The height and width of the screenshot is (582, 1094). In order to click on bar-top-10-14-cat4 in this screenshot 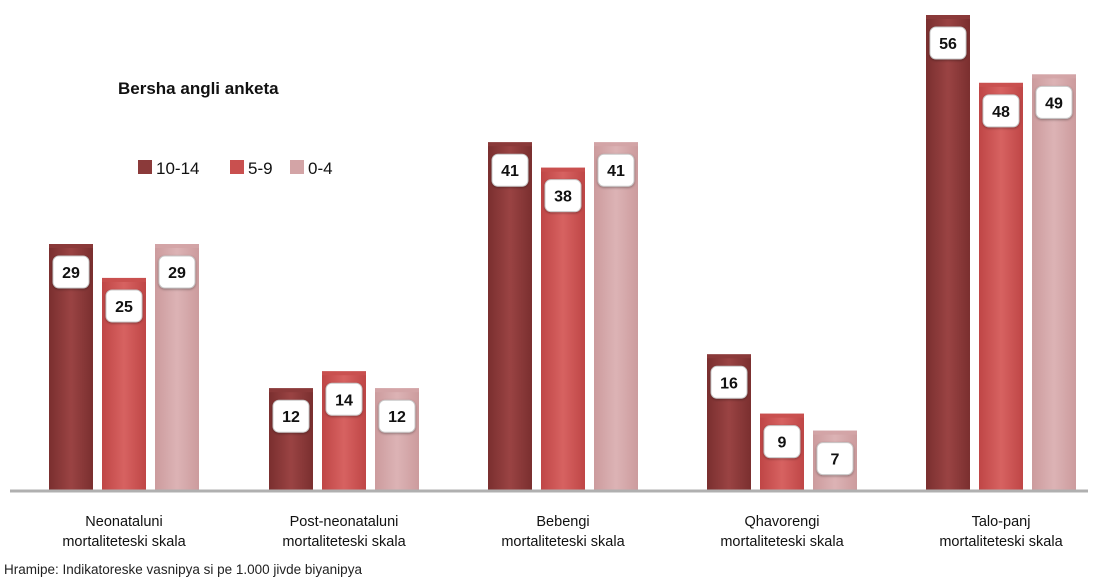, I will do `click(729, 356)`.